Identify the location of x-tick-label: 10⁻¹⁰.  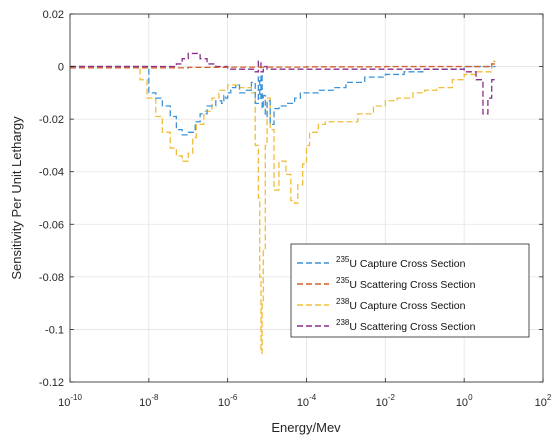
(70, 401).